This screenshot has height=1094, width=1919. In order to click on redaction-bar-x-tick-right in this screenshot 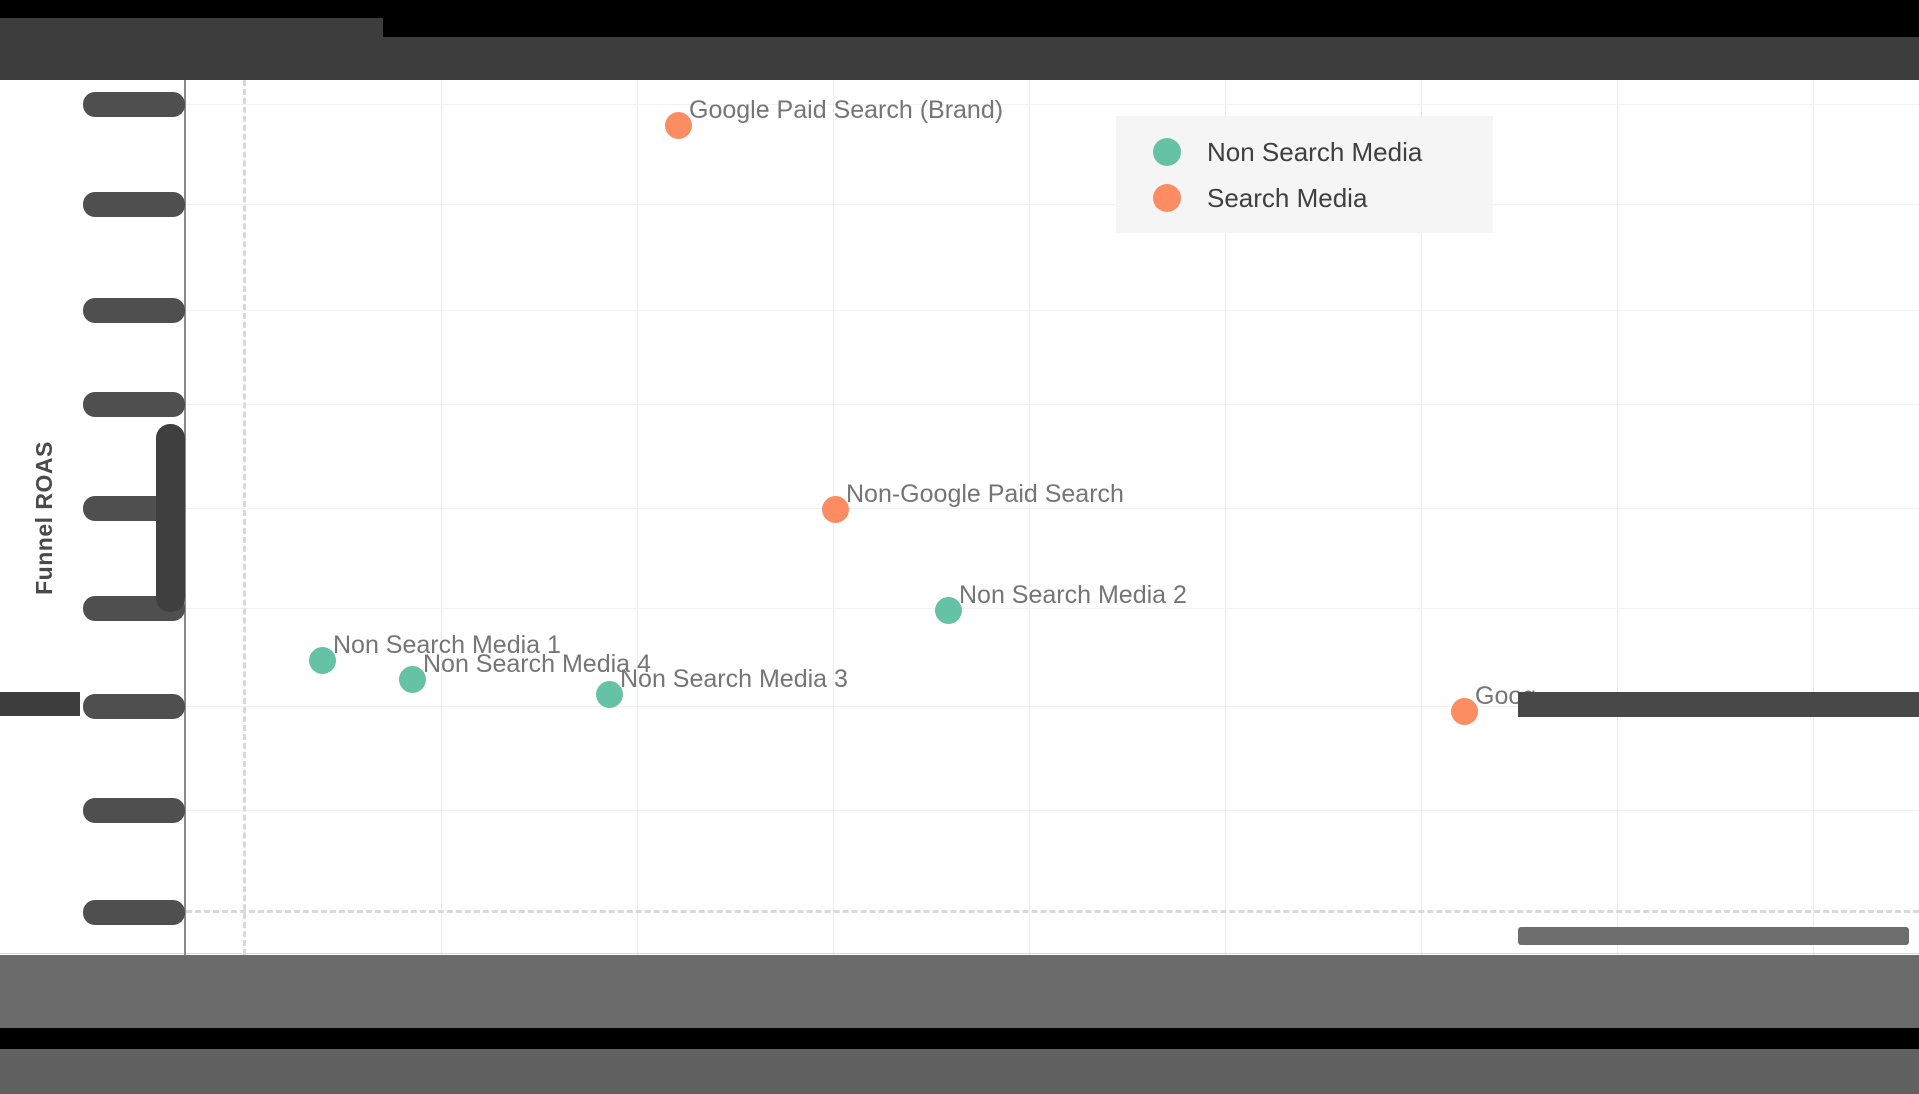, I will do `click(1713, 936)`.